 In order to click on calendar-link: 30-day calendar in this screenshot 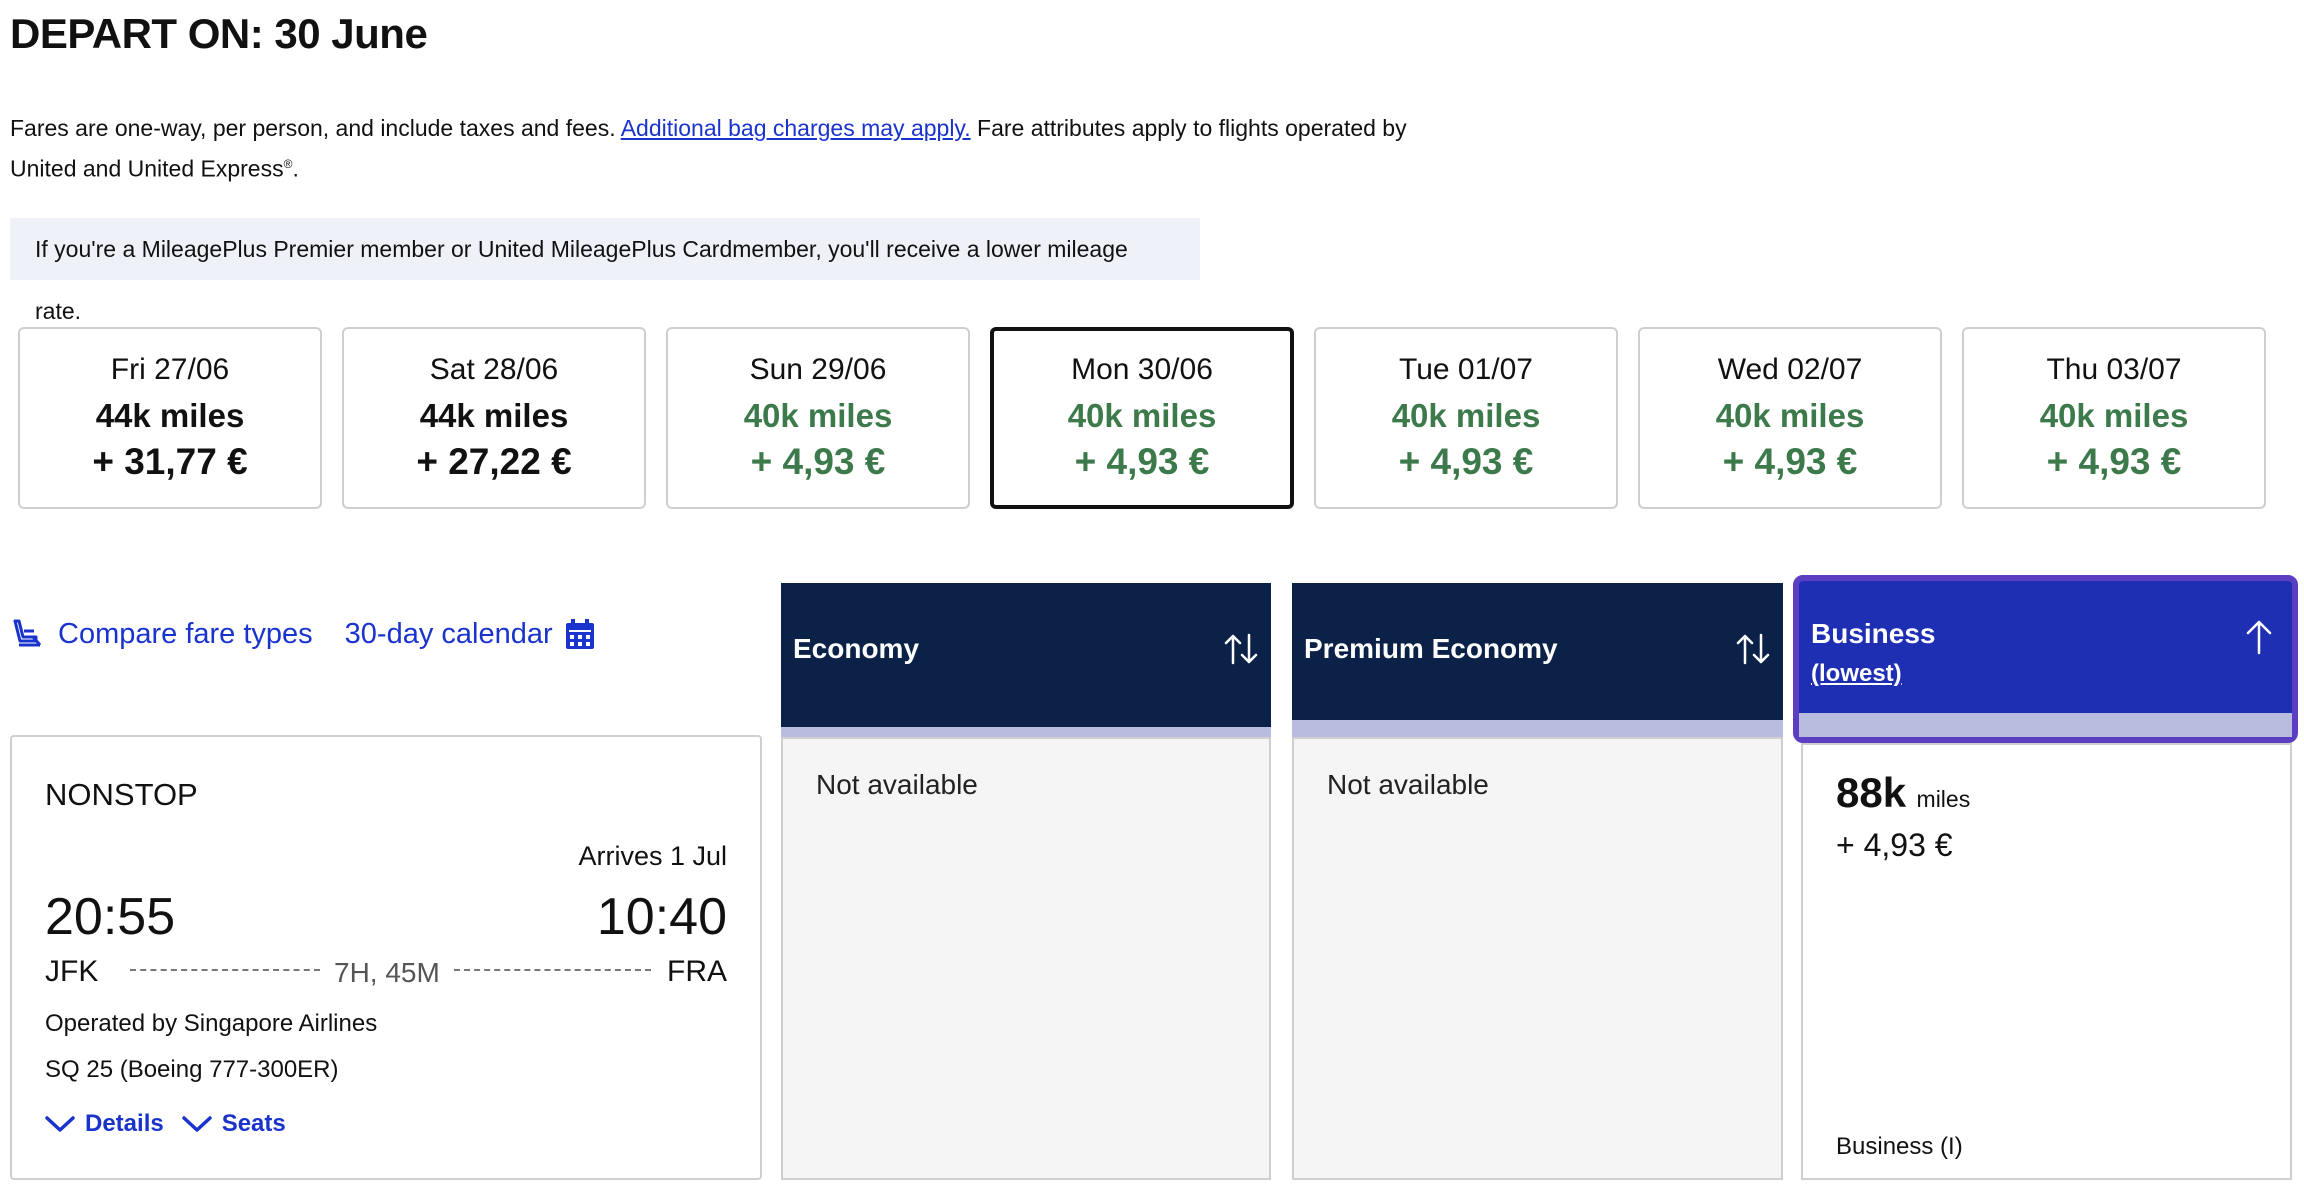, I will do `click(471, 634)`.